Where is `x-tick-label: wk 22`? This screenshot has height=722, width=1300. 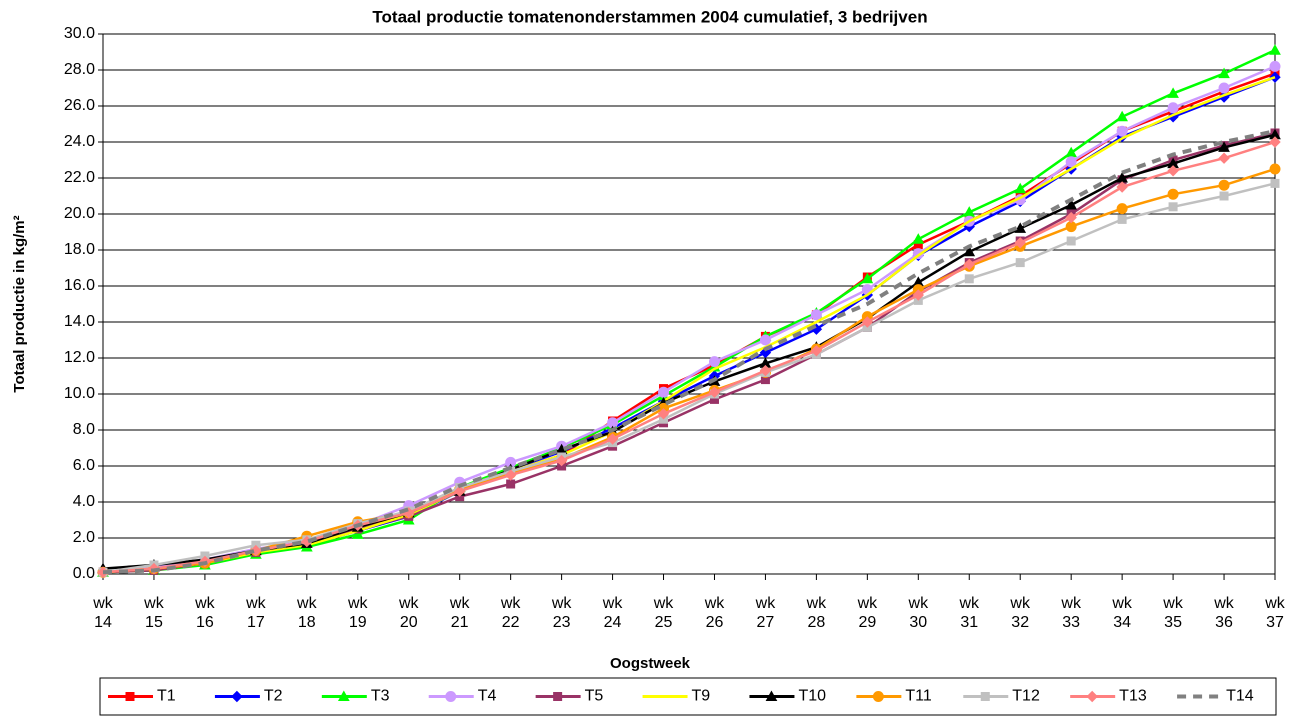
x-tick-label: wk 22 is located at coordinates (510, 613).